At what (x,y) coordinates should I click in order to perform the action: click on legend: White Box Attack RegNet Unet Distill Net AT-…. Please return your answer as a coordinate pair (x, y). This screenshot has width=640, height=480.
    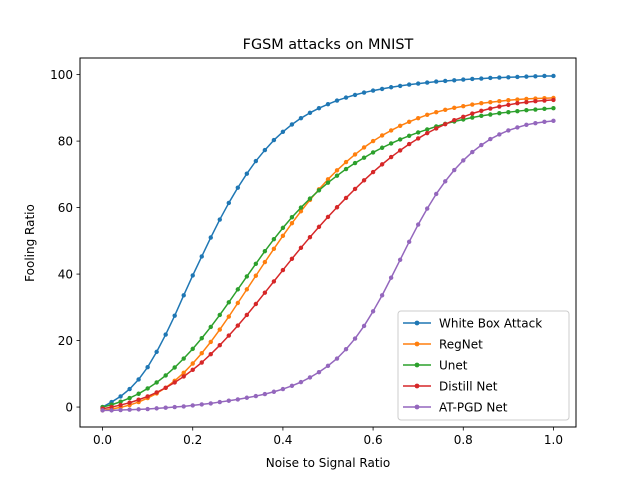
    Looking at the image, I should click on (483, 365).